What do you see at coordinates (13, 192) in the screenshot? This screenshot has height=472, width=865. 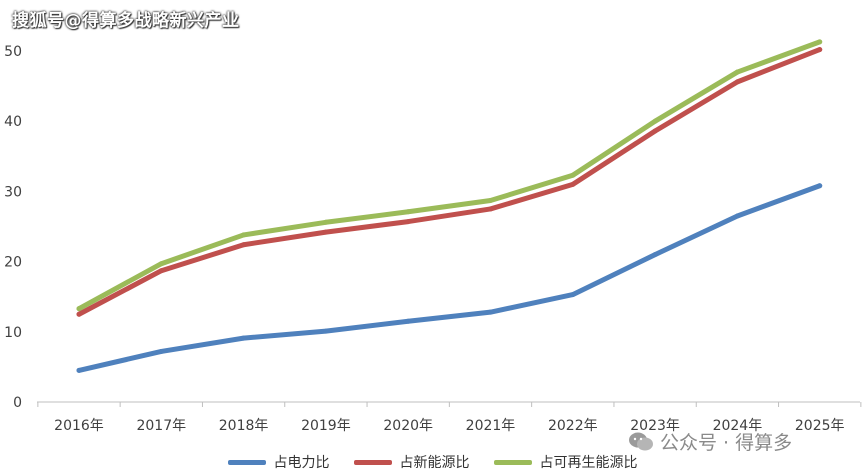 I see `y-tick-label: 30` at bounding box center [13, 192].